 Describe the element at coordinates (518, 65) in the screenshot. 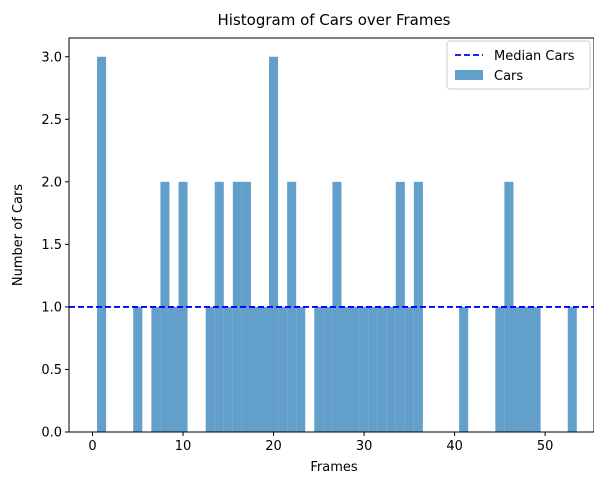

I see `legend: Median Cars Cars` at that location.